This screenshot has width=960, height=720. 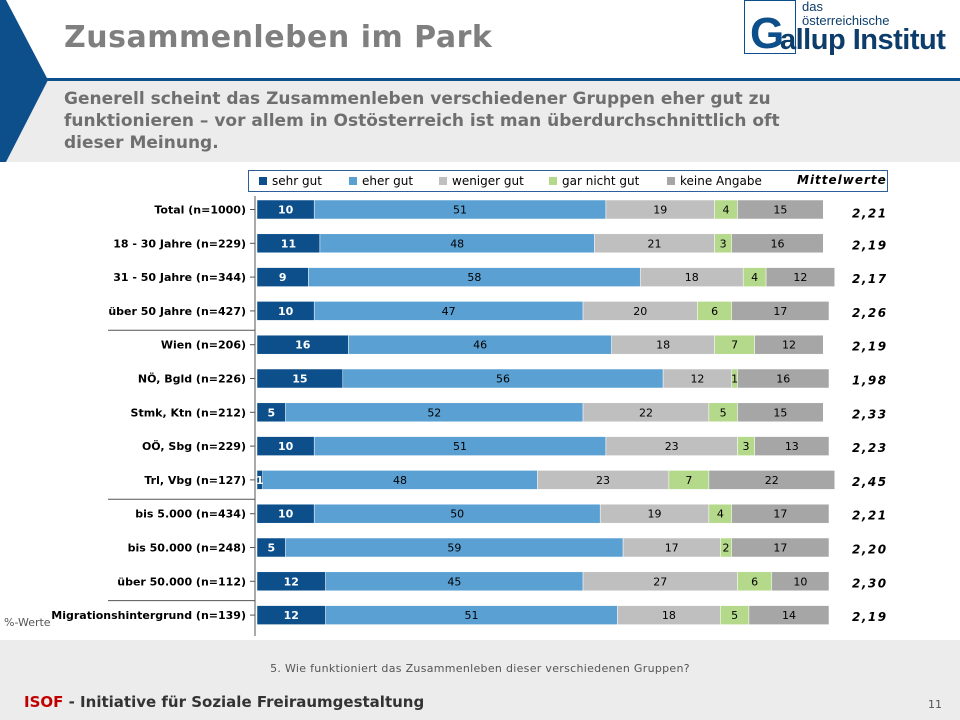 I want to click on mean-value: 2,23, so click(x=870, y=448).